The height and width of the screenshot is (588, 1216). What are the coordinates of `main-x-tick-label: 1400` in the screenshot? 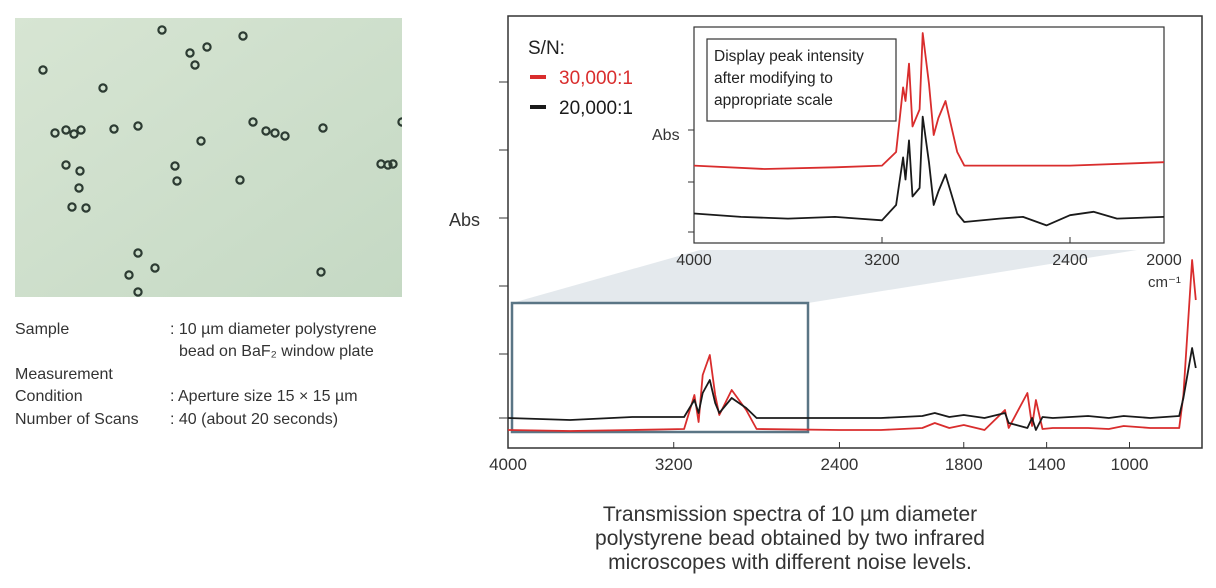 It's located at (1047, 464).